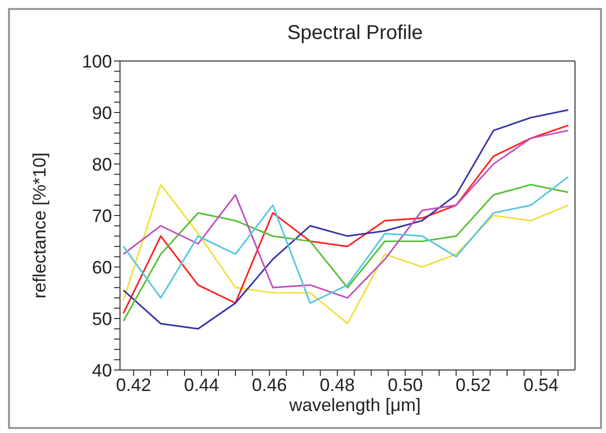 The image size is (606, 433). I want to click on y-tick-label: 70, so click(102, 216).